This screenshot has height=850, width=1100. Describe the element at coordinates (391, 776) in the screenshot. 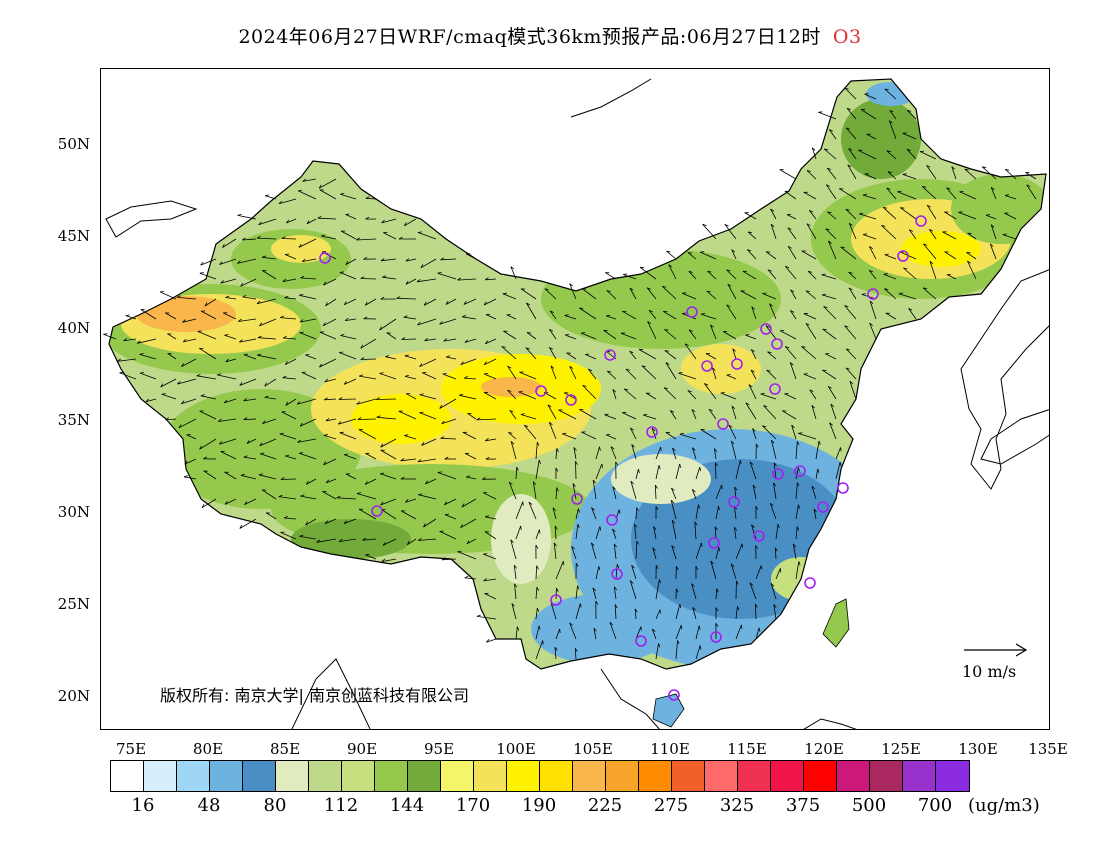

I see `legend-swatch` at that location.